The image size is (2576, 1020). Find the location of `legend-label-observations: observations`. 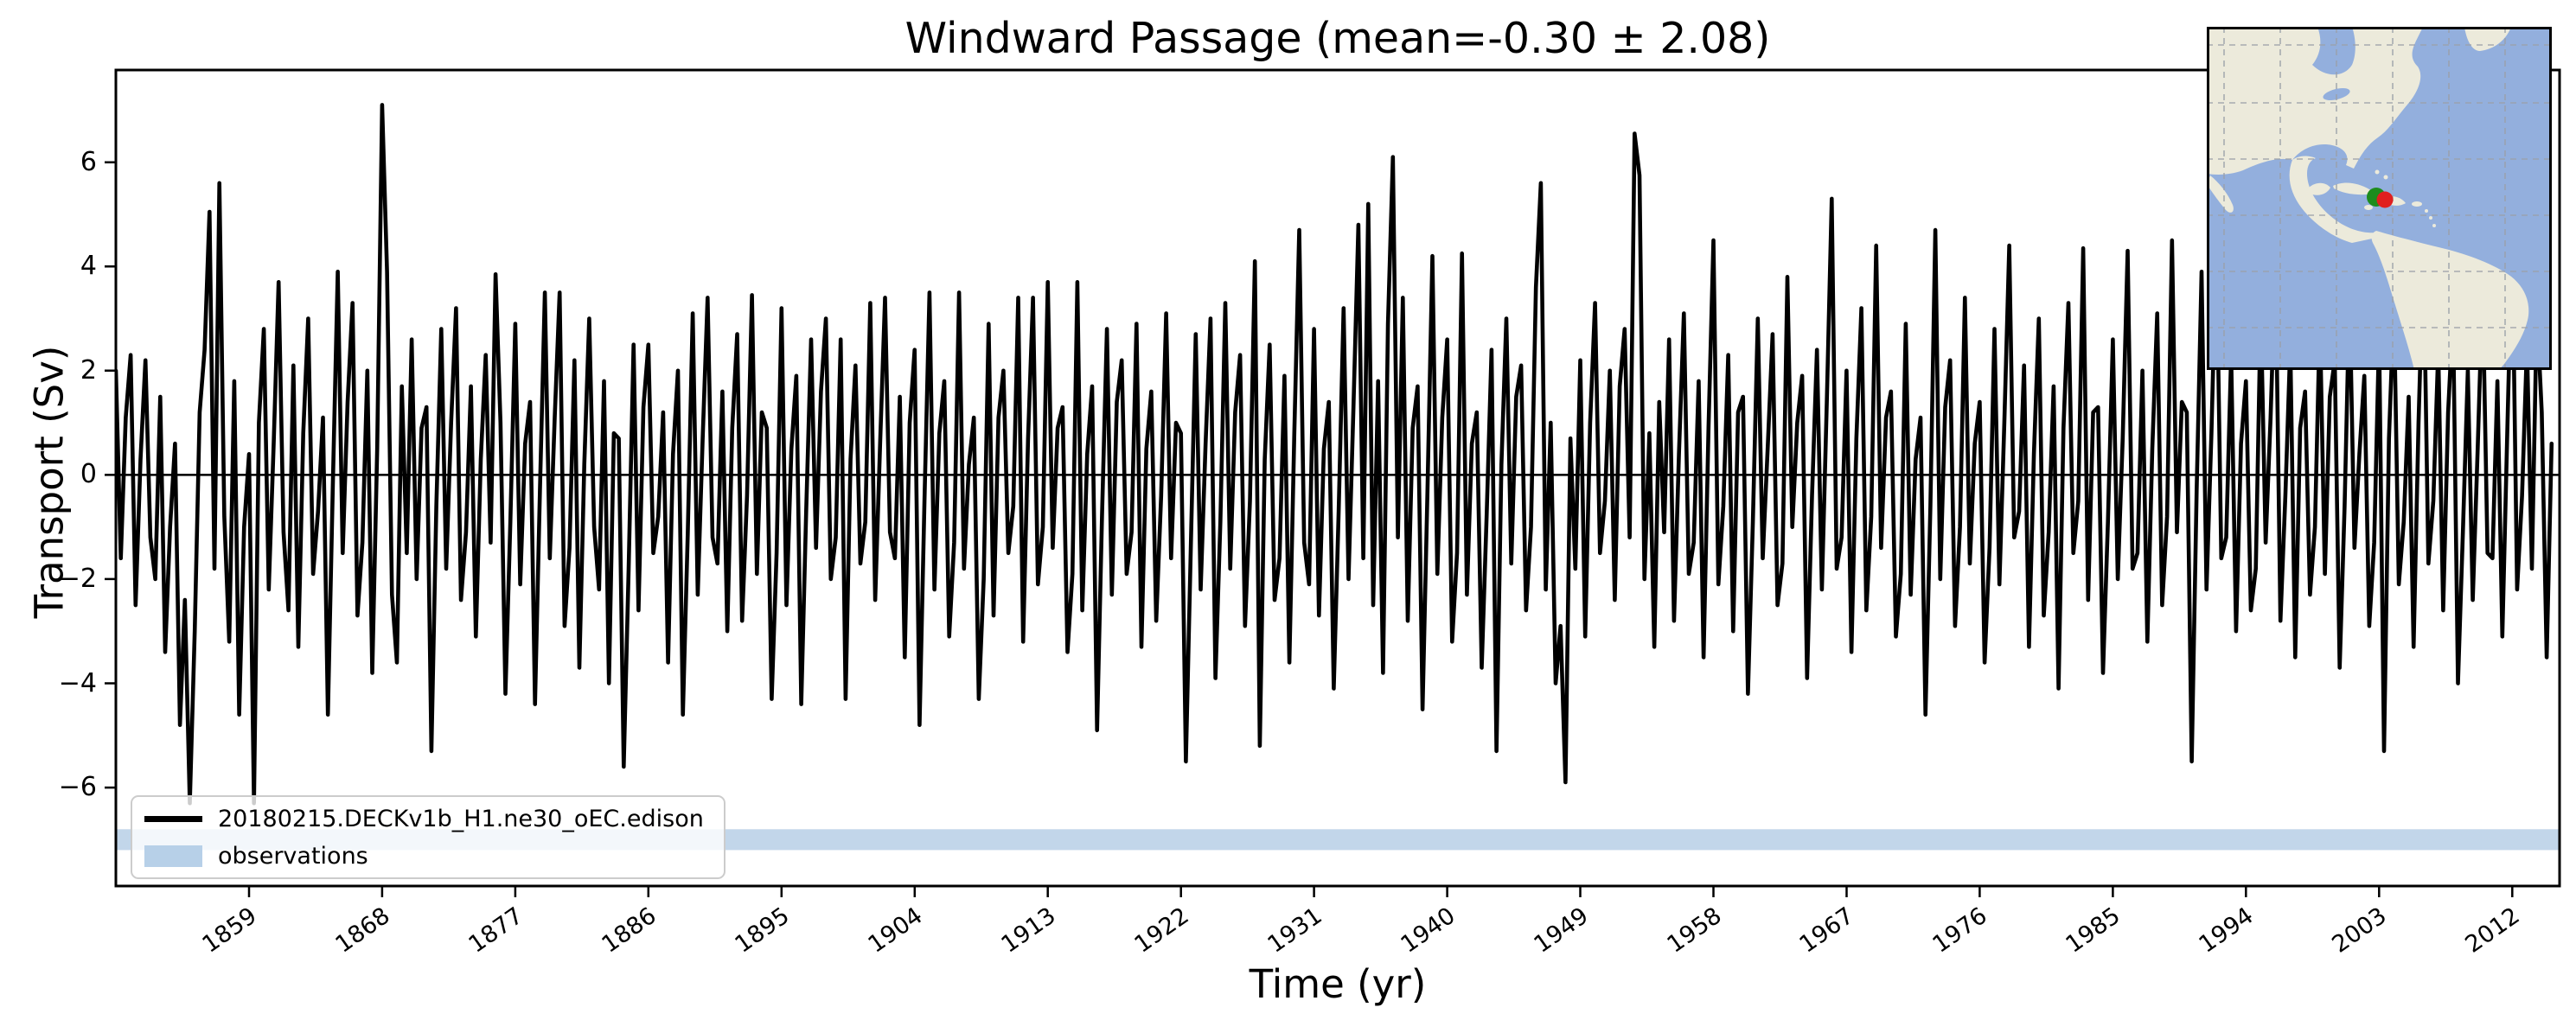

legend-label-observations: observations is located at coordinates (293, 856).